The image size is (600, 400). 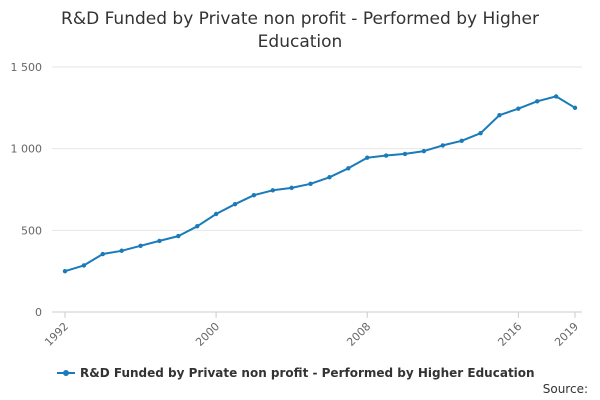 What do you see at coordinates (254, 195) in the screenshot?
I see `data-point-2002` at bounding box center [254, 195].